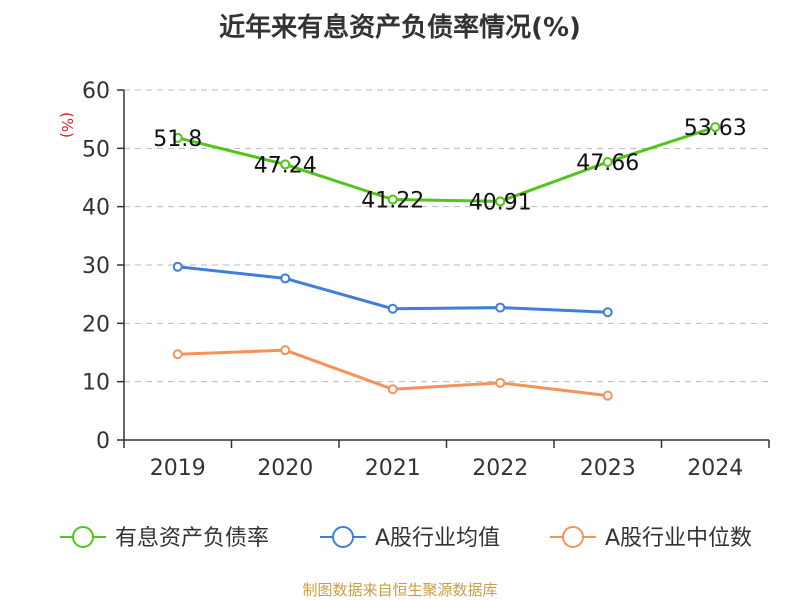 Image resolution: width=800 pixels, height=600 pixels. I want to click on x-tick-label: 2021, so click(393, 468).